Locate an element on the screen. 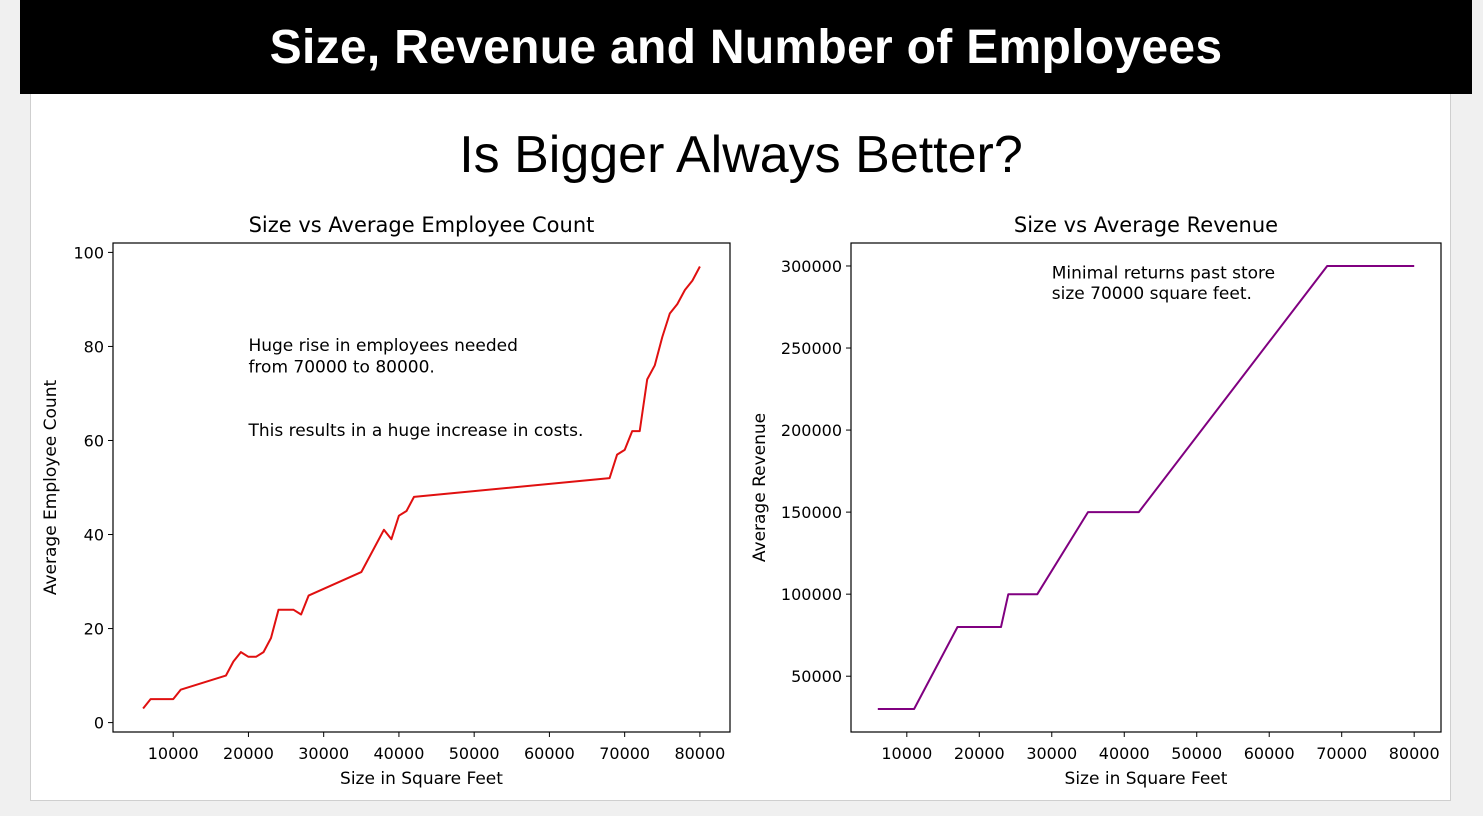 The width and height of the screenshot is (1483, 816). chart-employees-title: Size vs Average Employee Count is located at coordinates (422, 225).